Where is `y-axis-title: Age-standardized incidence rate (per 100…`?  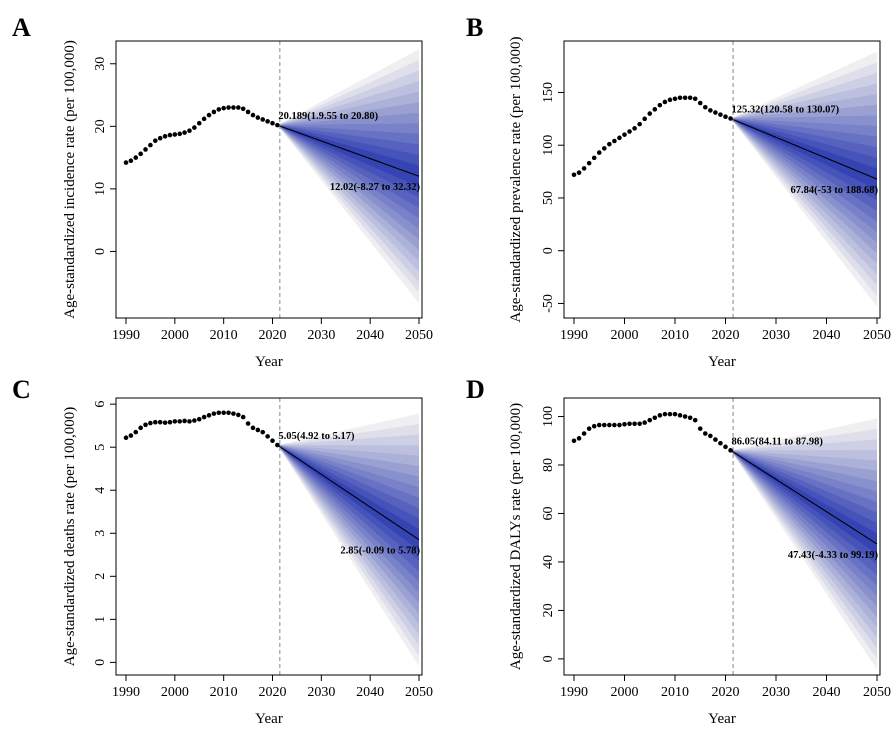
y-axis-title: Age-standardized incidence rate (per 100… is located at coordinates (70, 179).